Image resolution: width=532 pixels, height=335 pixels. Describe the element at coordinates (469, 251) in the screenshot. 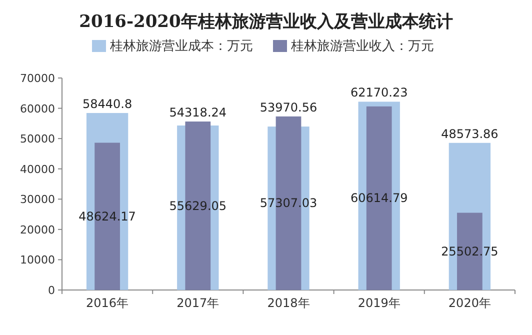

I see `data-label: 25502.75` at that location.